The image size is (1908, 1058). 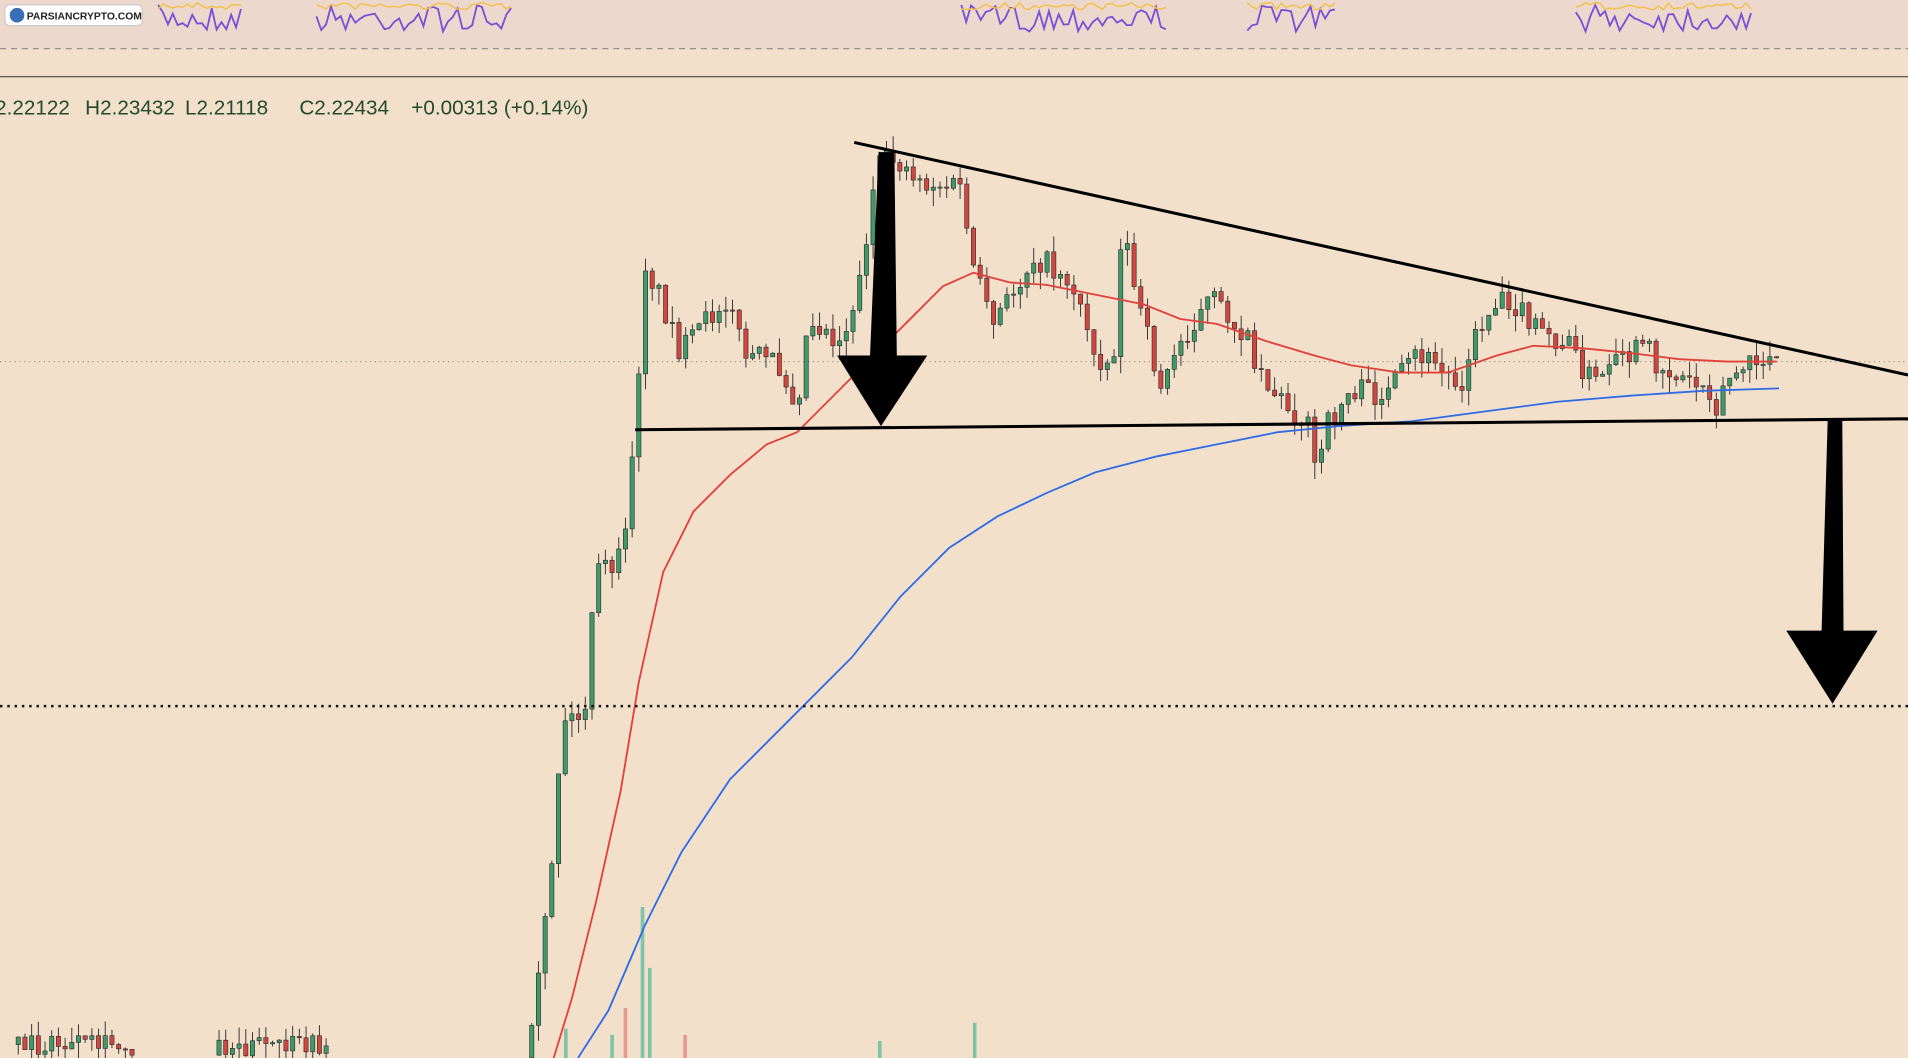 What do you see at coordinates (954, 24) in the screenshot?
I see `indicator-panel` at bounding box center [954, 24].